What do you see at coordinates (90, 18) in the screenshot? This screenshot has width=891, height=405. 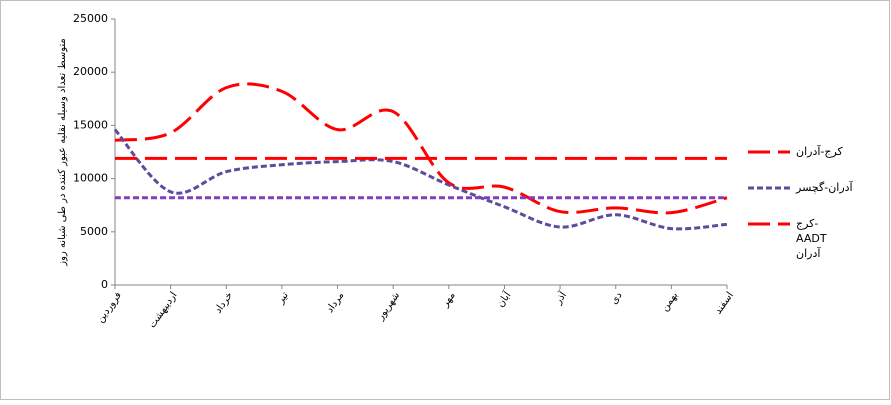 I see `y-tick-label: 25000` at bounding box center [90, 18].